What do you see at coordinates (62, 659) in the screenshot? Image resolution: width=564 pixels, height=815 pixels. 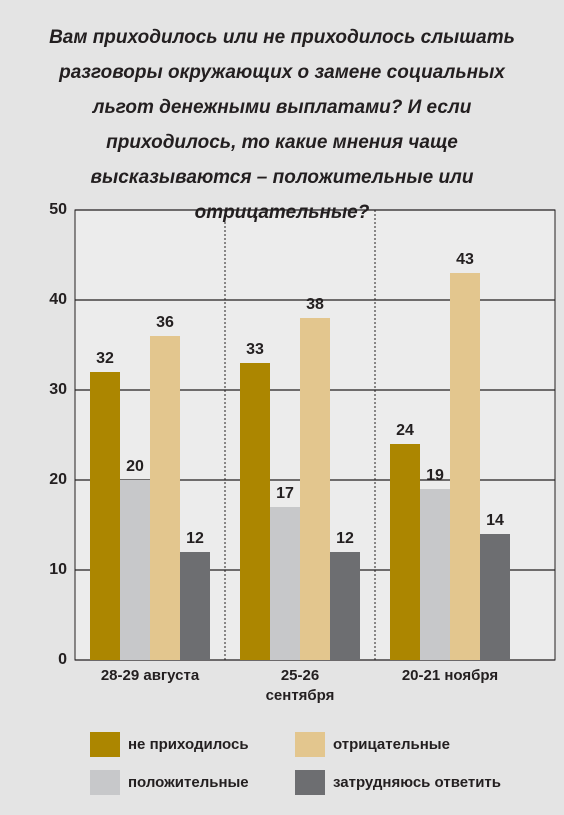 I see `y-tick-label: 0` at bounding box center [62, 659].